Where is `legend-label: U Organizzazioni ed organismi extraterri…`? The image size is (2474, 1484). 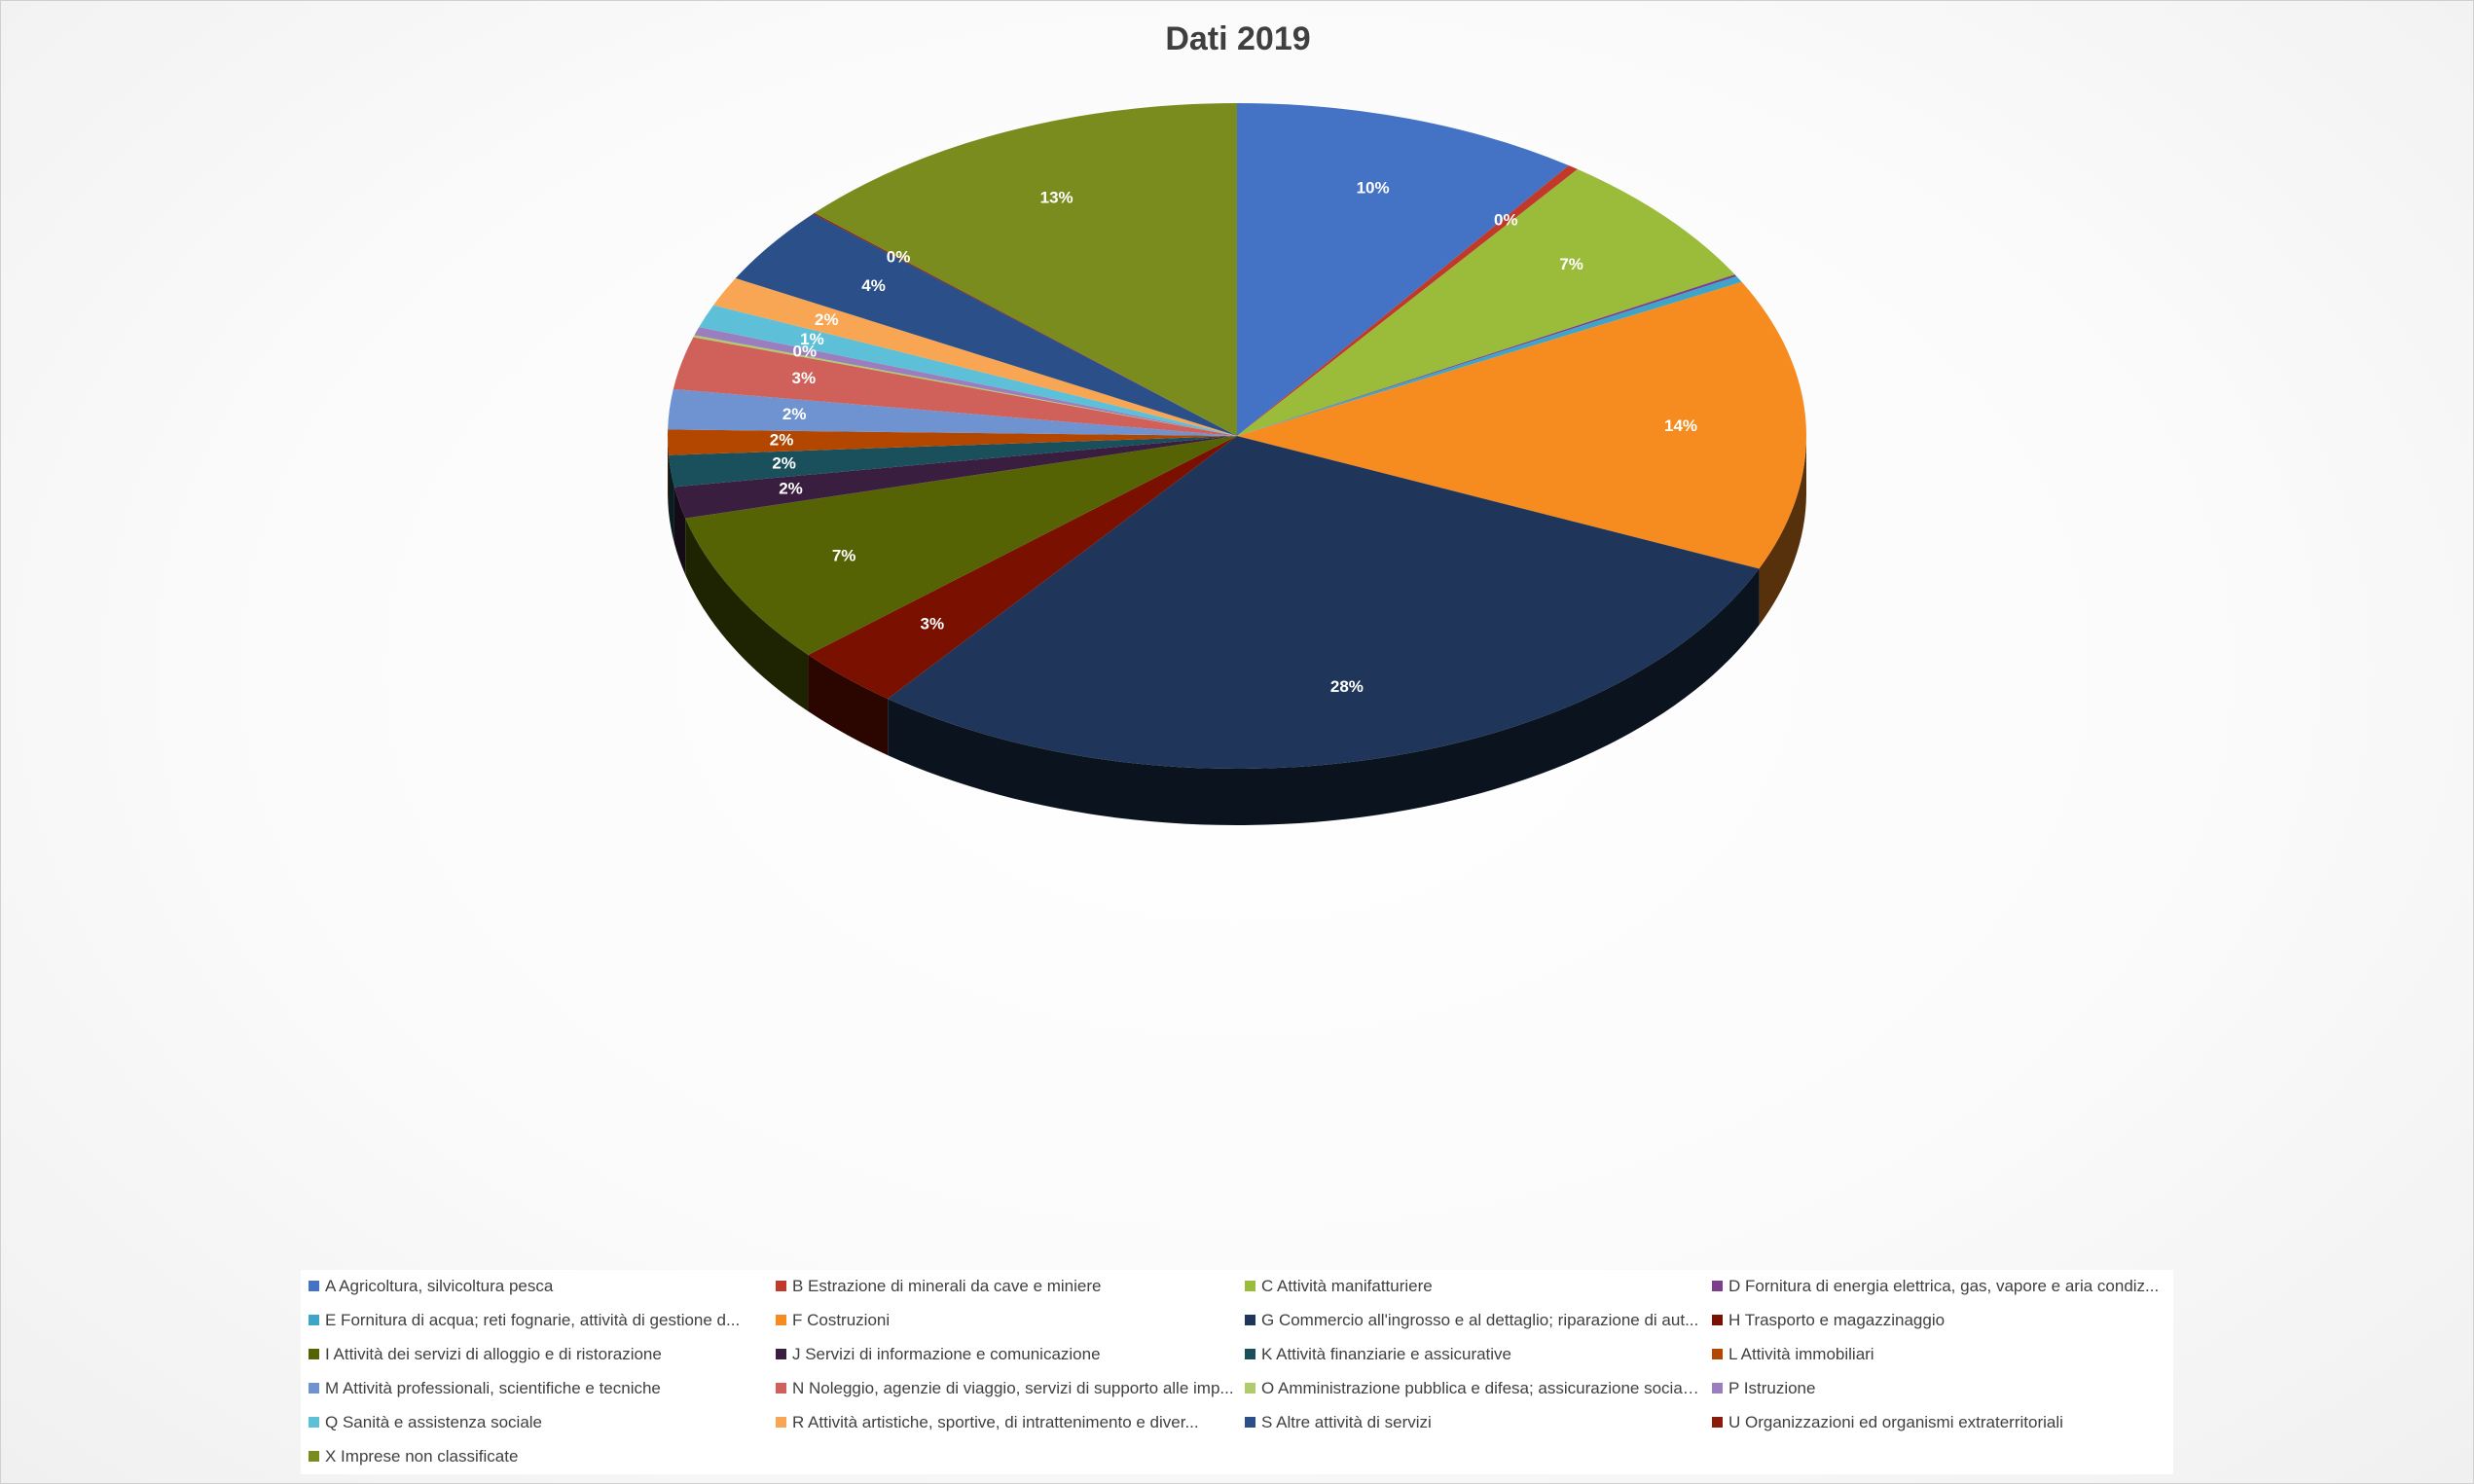 legend-label: U Organizzazioni ed organismi extraterri… is located at coordinates (1896, 1422).